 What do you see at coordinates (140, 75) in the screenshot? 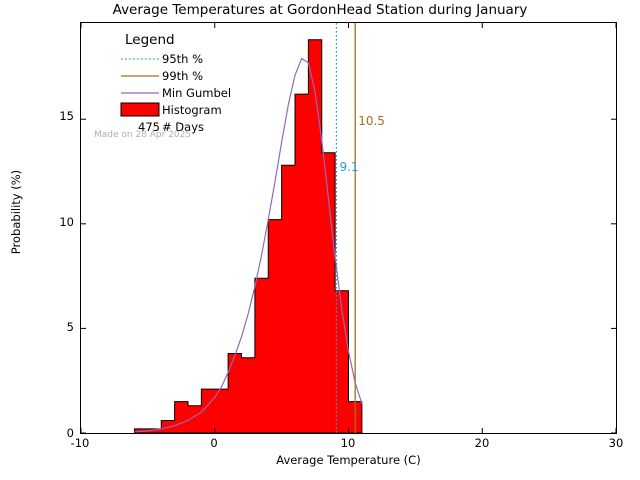
I see `legend-key-99th` at bounding box center [140, 75].